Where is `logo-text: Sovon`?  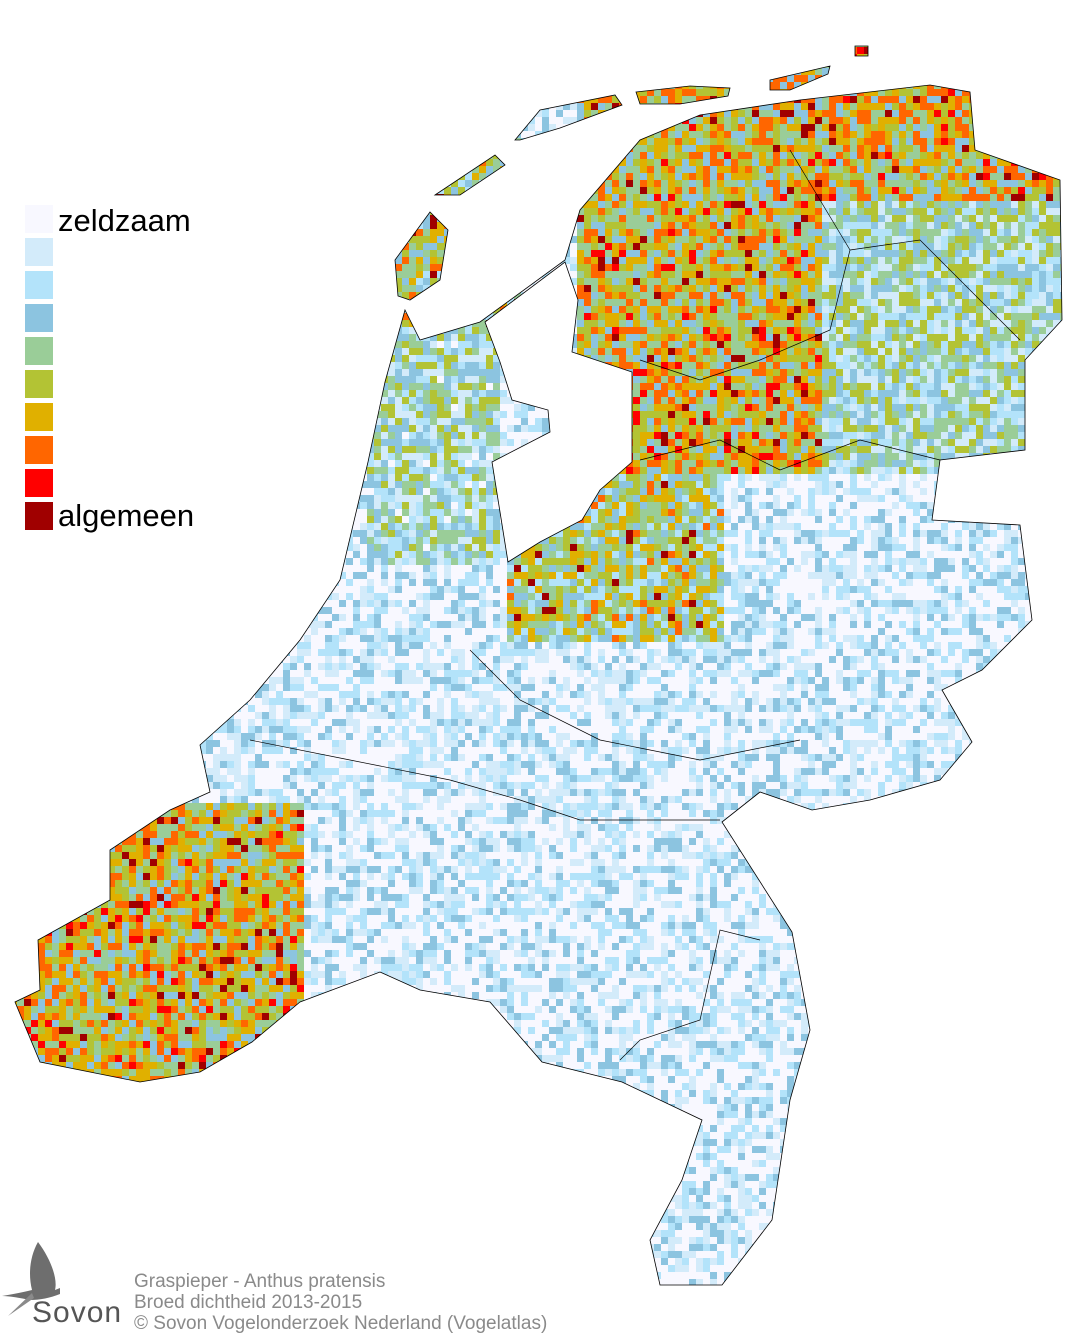
logo-text: Sovon is located at coordinates (77, 1313).